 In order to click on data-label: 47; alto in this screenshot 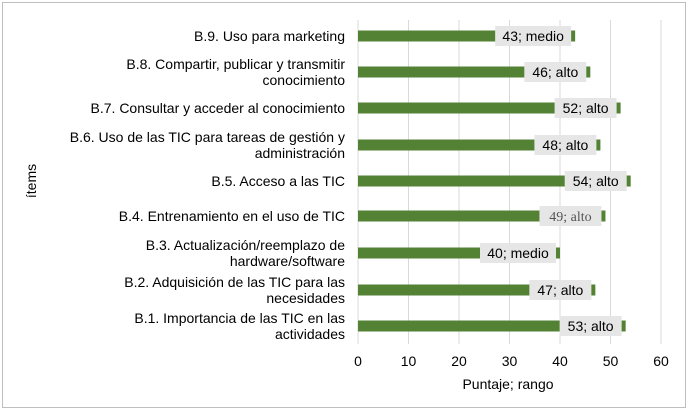, I will do `click(560, 290)`.